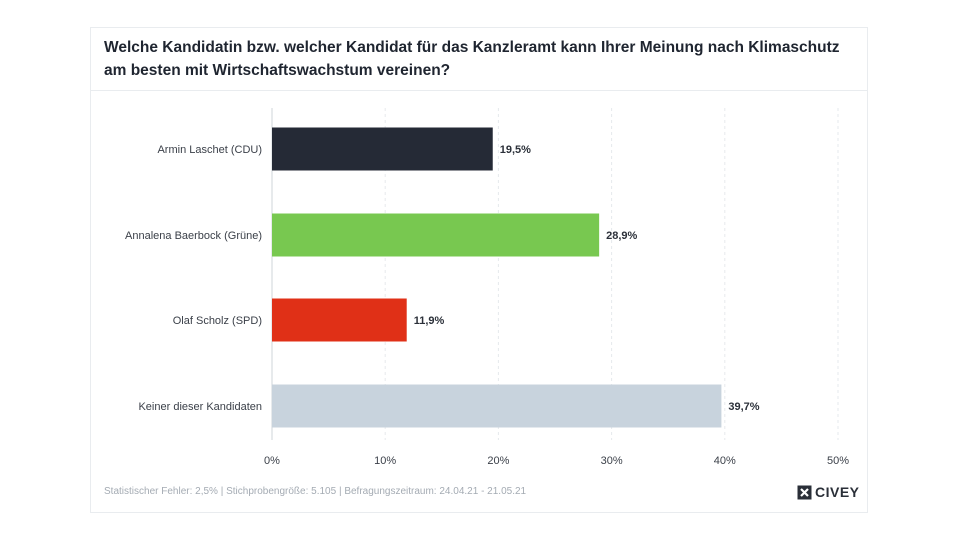 This screenshot has width=960, height=540. I want to click on value-label: 19,5%, so click(515, 150).